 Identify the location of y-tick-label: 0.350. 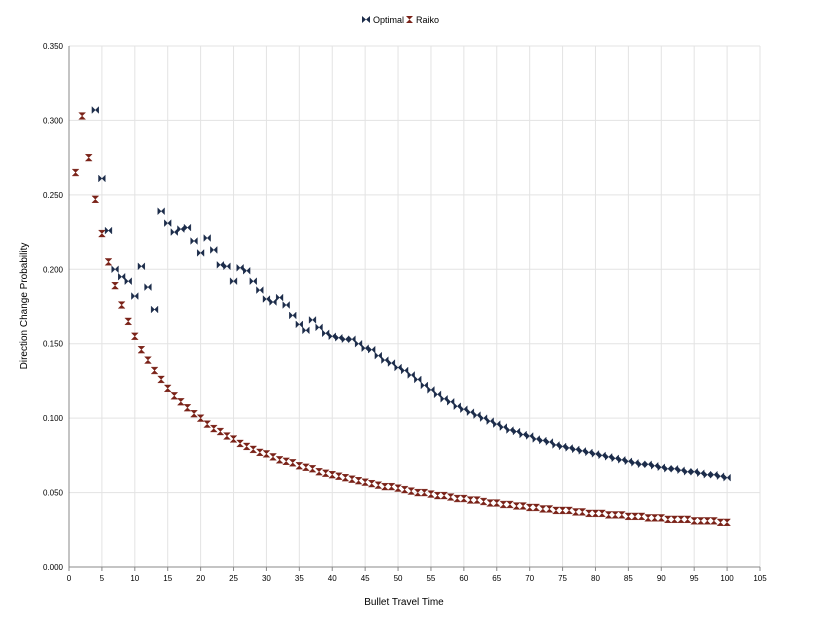
(53, 46).